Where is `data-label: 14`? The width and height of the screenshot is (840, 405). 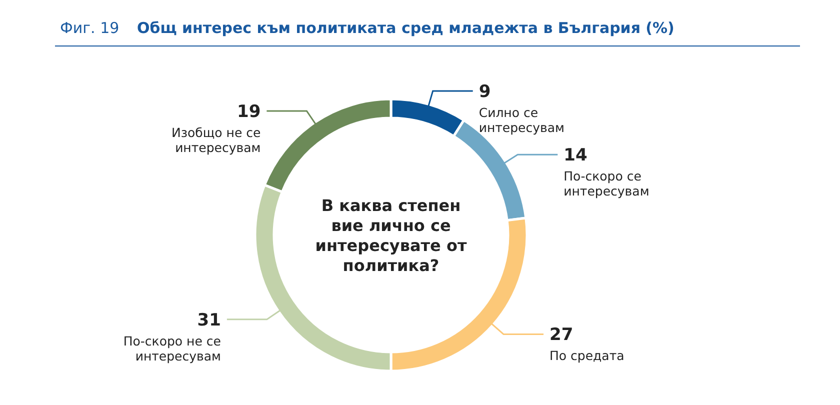 data-label: 14 is located at coordinates (576, 156).